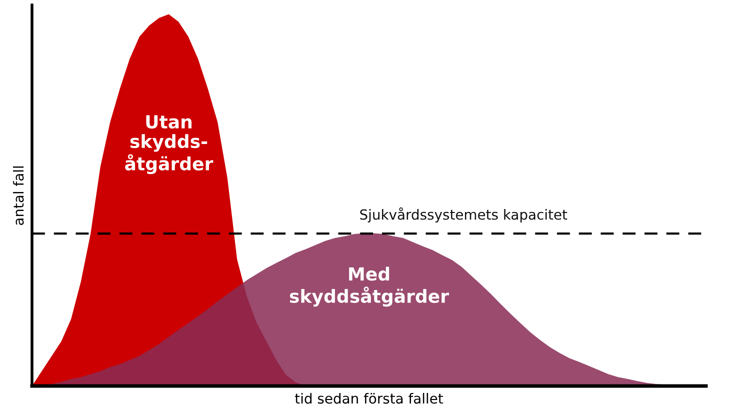 The height and width of the screenshot is (419, 746). I want to click on y-axis-title: antal fall, so click(18, 195).